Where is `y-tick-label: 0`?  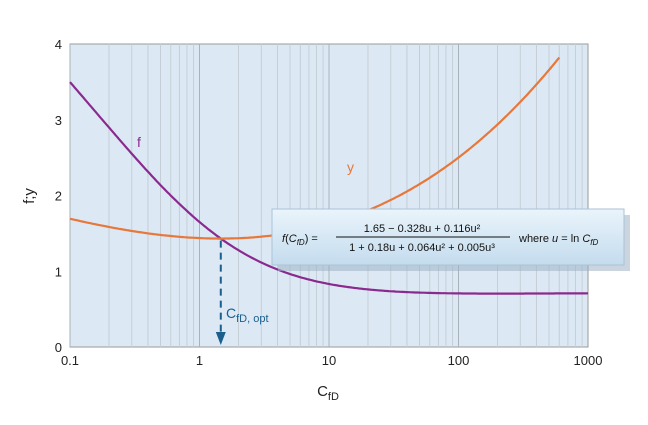 y-tick-label: 0 is located at coordinates (58, 347).